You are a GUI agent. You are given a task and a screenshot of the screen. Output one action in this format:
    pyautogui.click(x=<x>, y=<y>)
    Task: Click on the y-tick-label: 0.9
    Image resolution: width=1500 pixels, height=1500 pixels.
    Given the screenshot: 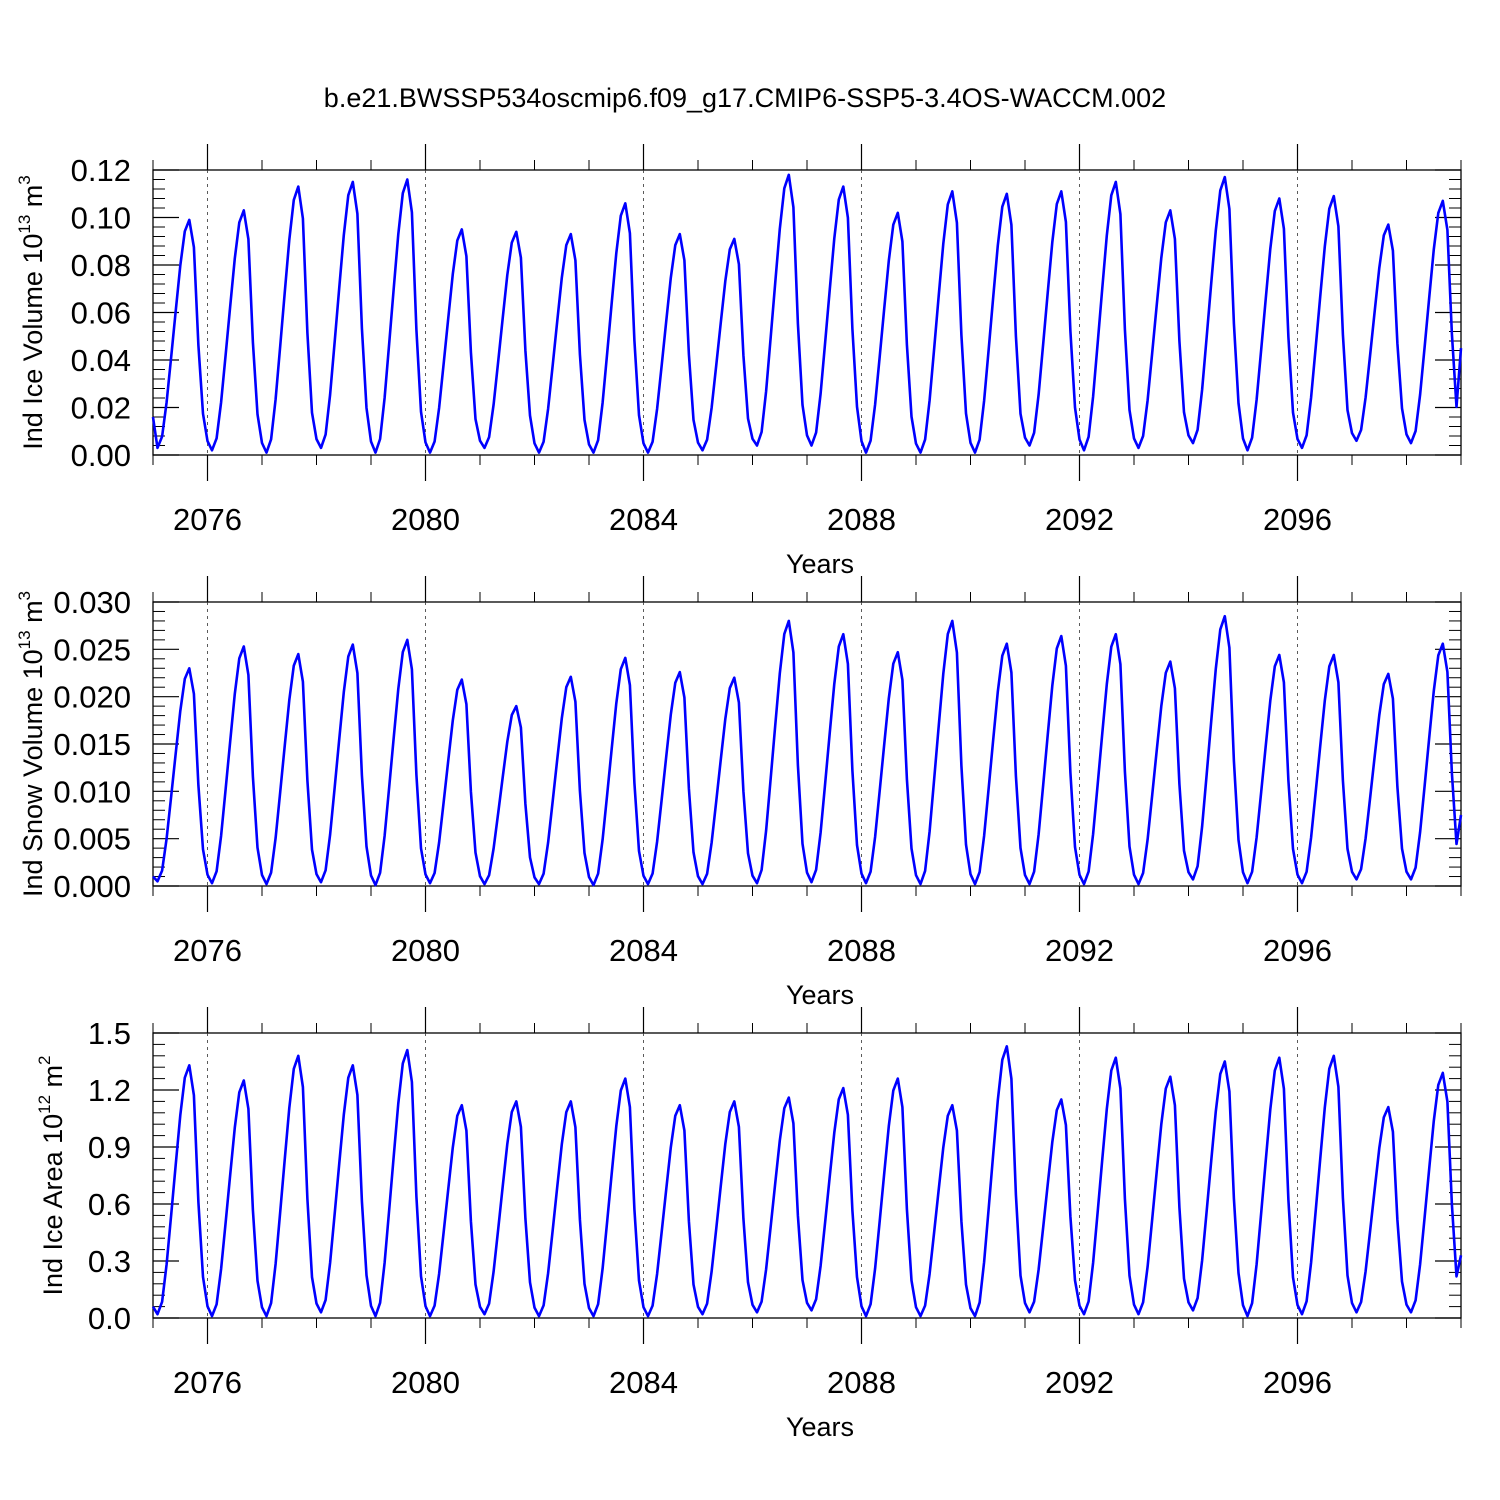 What is the action you would take?
    pyautogui.click(x=109, y=1147)
    